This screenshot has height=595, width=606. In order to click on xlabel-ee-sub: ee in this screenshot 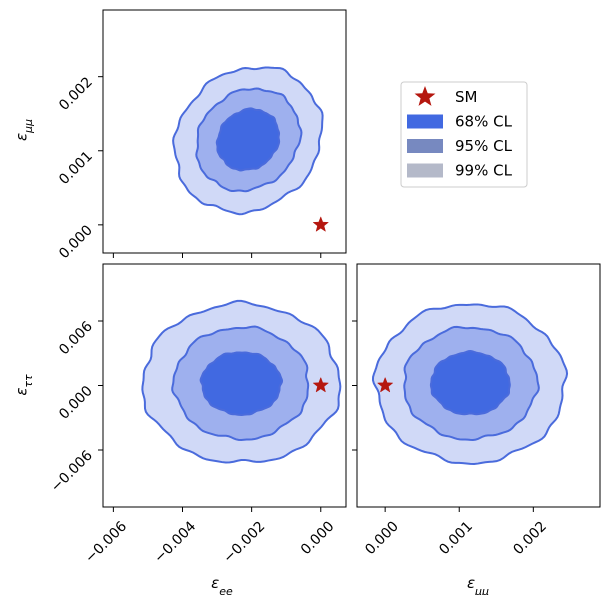, I will do `click(226, 590)`.